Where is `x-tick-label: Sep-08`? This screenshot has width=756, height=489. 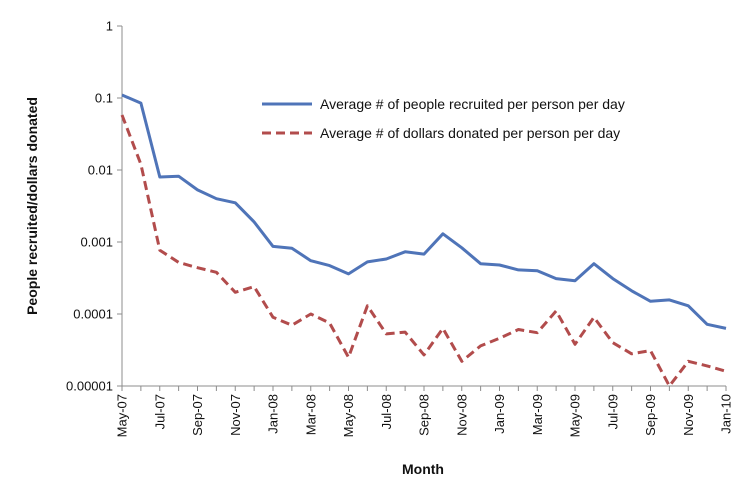
x-tick-label: Sep-08 is located at coordinates (424, 415).